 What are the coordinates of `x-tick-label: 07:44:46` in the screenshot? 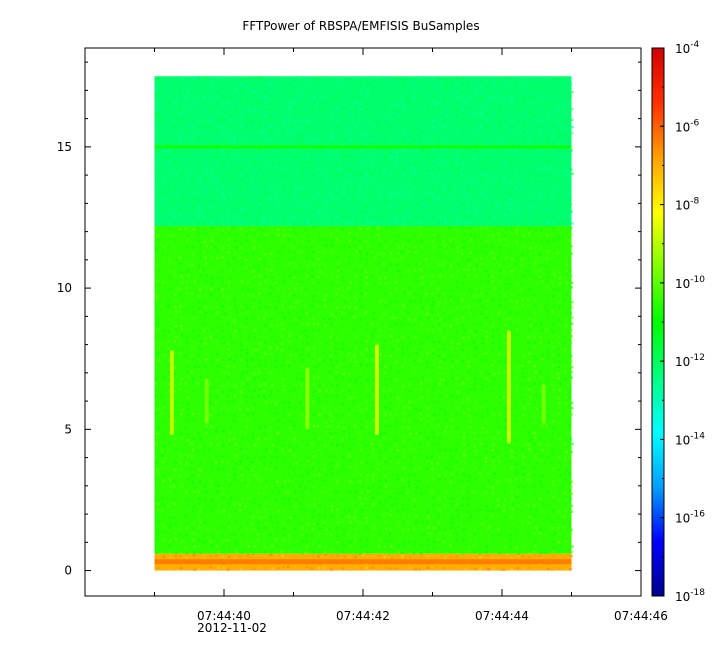 It's located at (641, 616).